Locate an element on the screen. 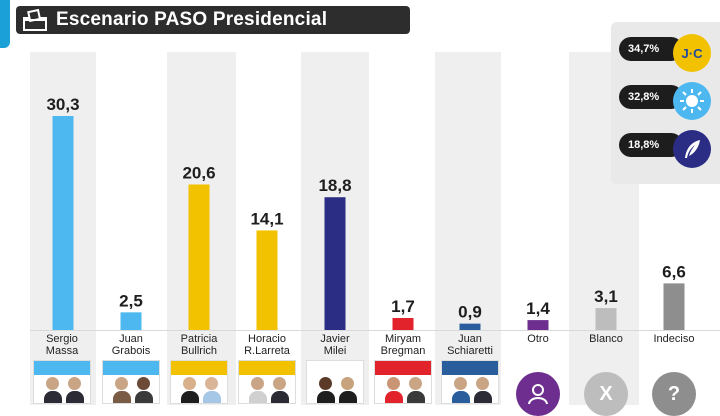  value-label-larreta: 14,1 is located at coordinates (266, 218).